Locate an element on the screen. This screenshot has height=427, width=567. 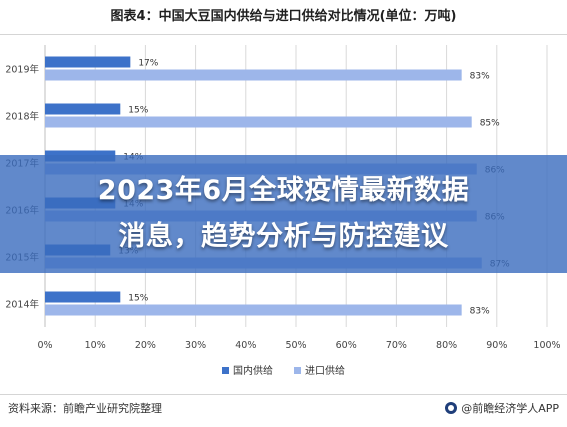
y-tick-label: 2018年 is located at coordinates (22, 117).